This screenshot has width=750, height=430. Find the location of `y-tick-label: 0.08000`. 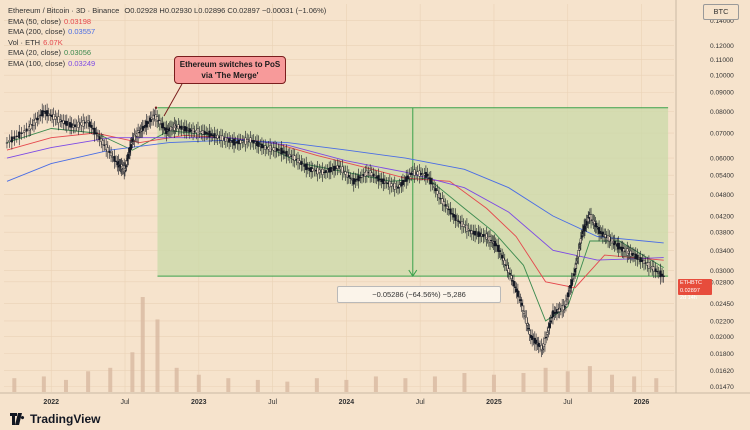

y-tick-label: 0.08000 is located at coordinates (722, 112).